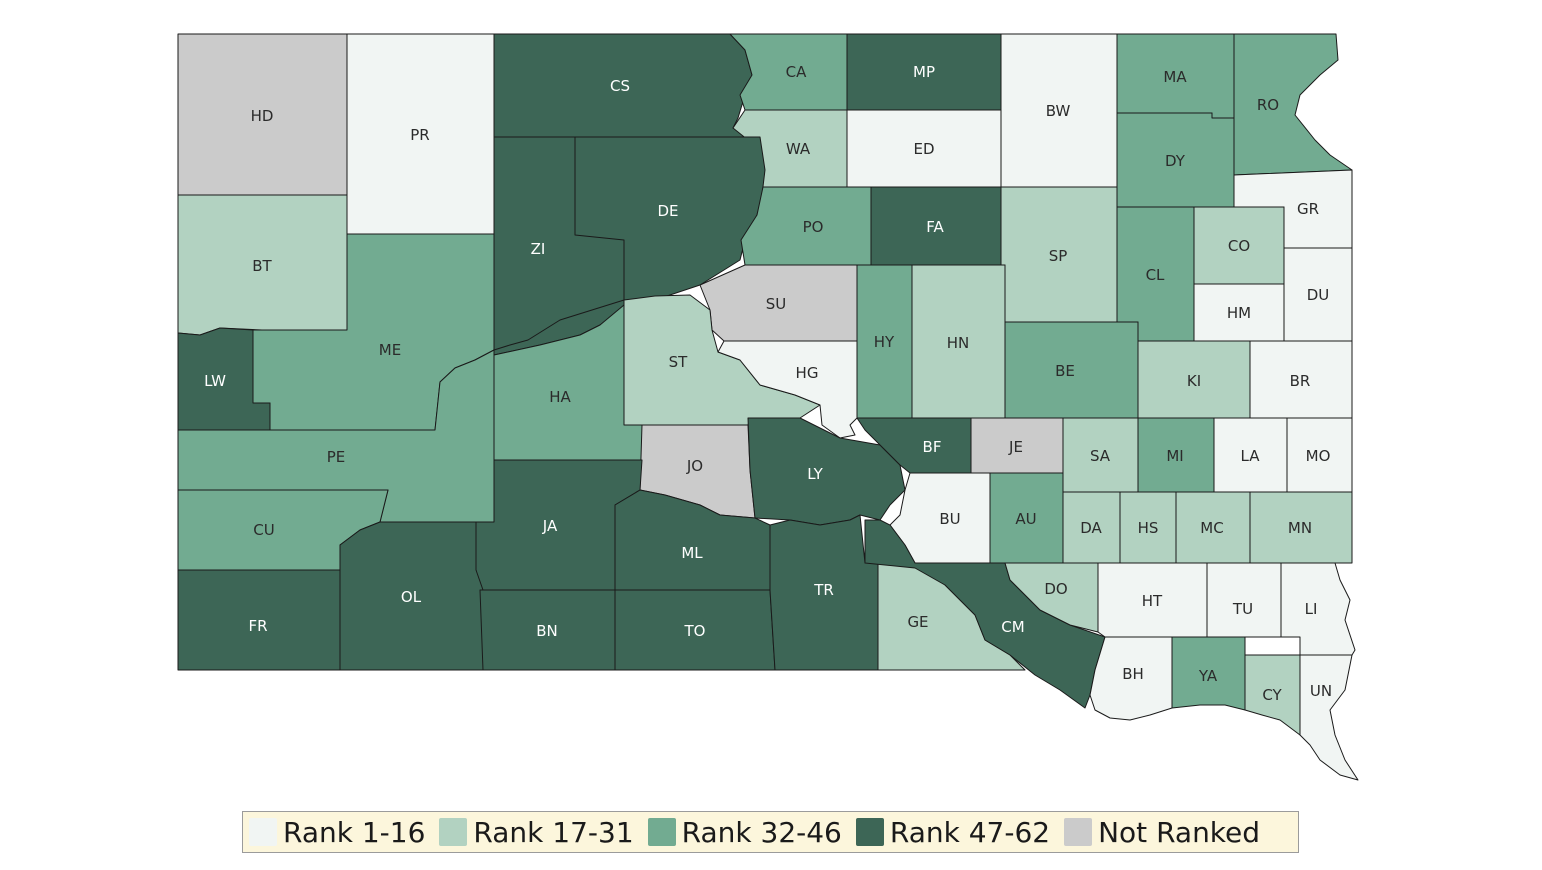 This screenshot has width=1542, height=870. Describe the element at coordinates (1272, 695) in the screenshot. I see `county-label-cy: CY` at that location.